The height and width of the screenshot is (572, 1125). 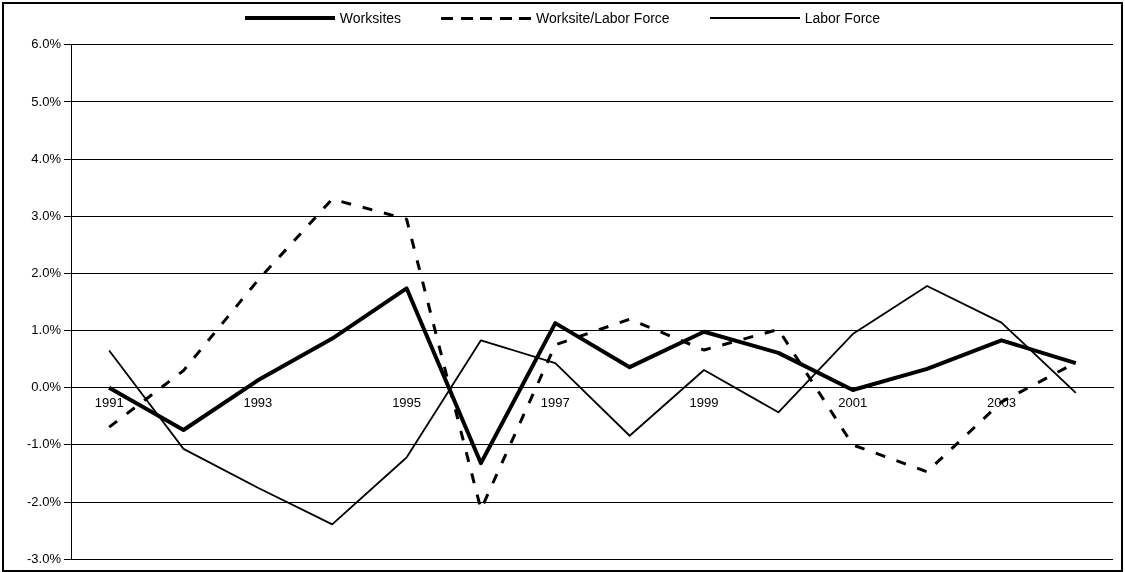 I want to click on legend-label: Worksite/Labor Force, so click(x=603, y=18).